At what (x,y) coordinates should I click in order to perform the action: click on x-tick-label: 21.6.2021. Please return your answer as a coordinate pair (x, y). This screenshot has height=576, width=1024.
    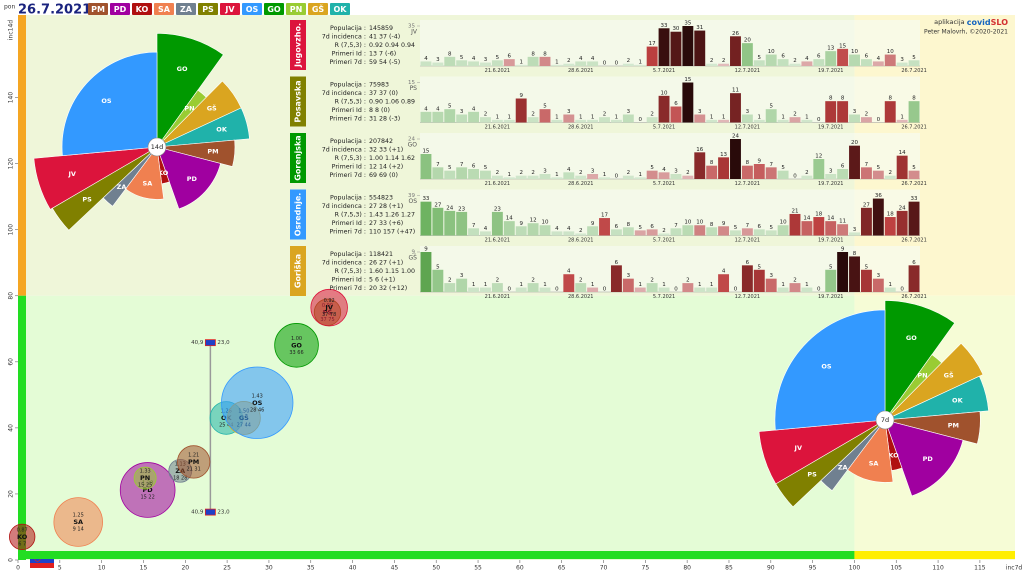
    Looking at the image, I should click on (497, 184).